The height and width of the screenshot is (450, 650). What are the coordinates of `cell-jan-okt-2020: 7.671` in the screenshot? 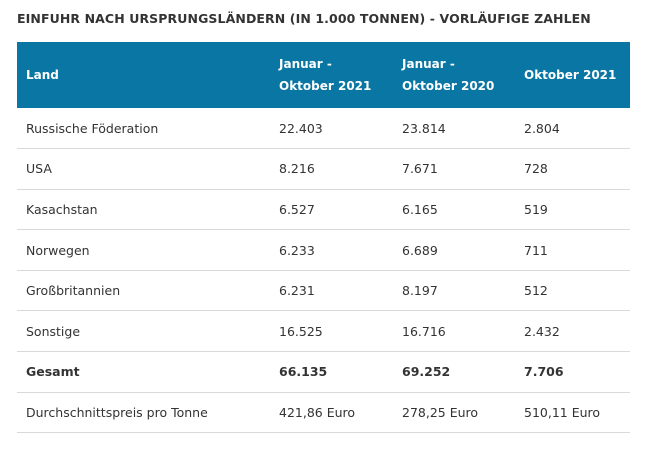 It's located at (420, 169).